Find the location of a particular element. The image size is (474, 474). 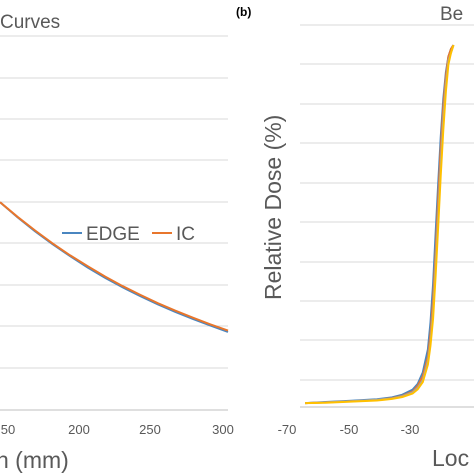

panel-a-x-ticks: 50 200 250 300 is located at coordinates (117, 429).